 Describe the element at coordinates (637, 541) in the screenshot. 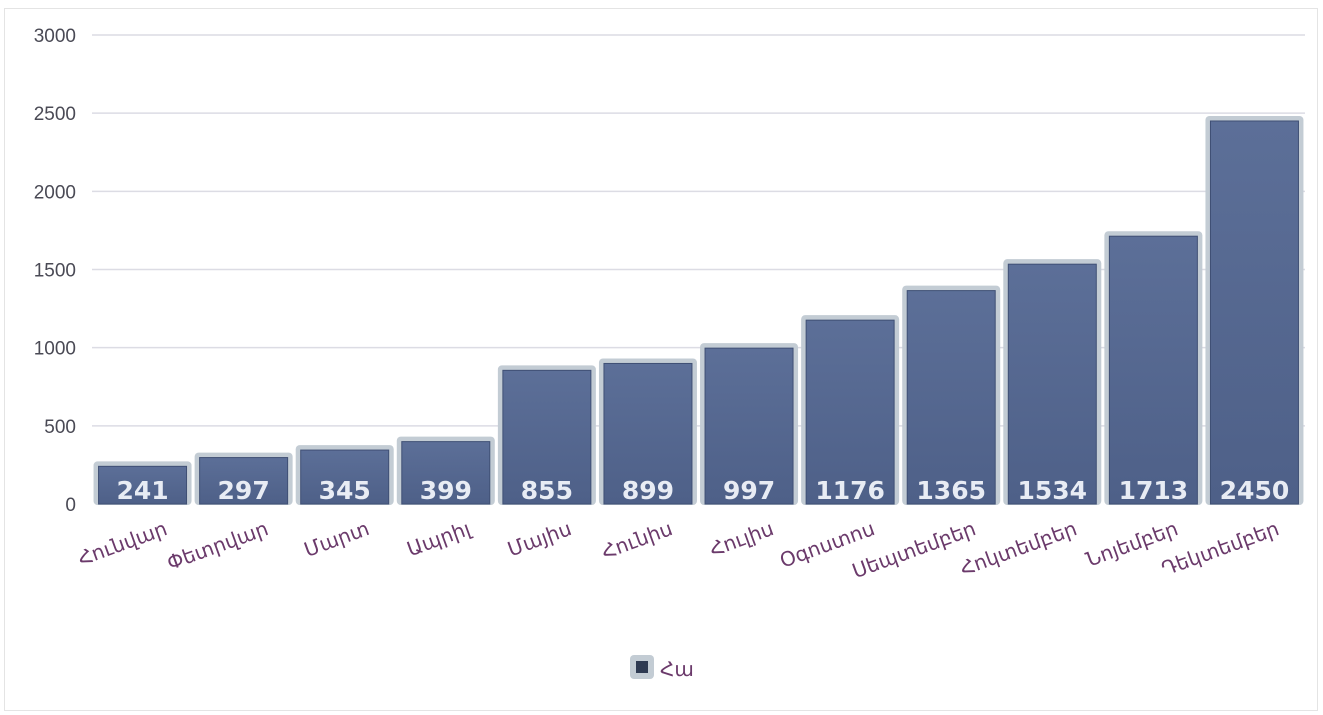

I see `category-label: Հունիս` at that location.